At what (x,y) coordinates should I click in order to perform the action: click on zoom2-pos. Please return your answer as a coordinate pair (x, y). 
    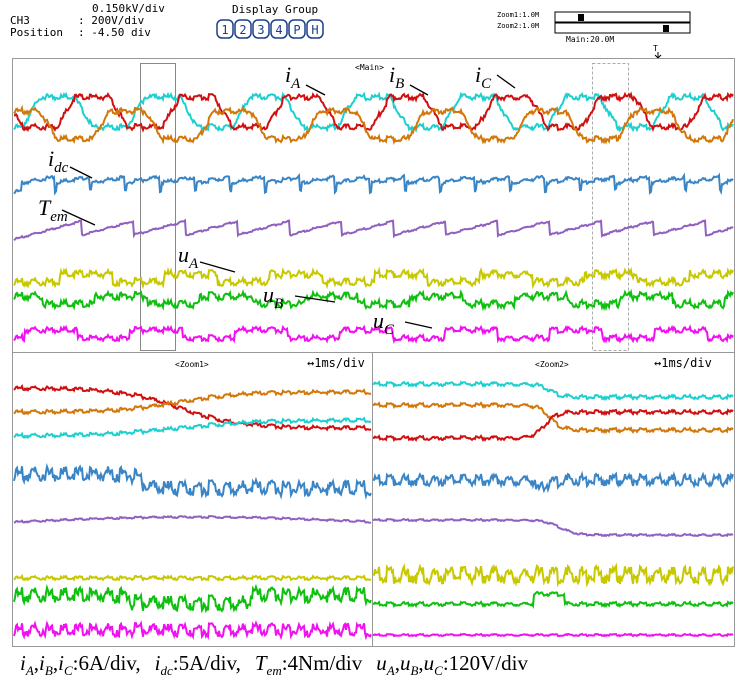
    Looking at the image, I should click on (666, 28).